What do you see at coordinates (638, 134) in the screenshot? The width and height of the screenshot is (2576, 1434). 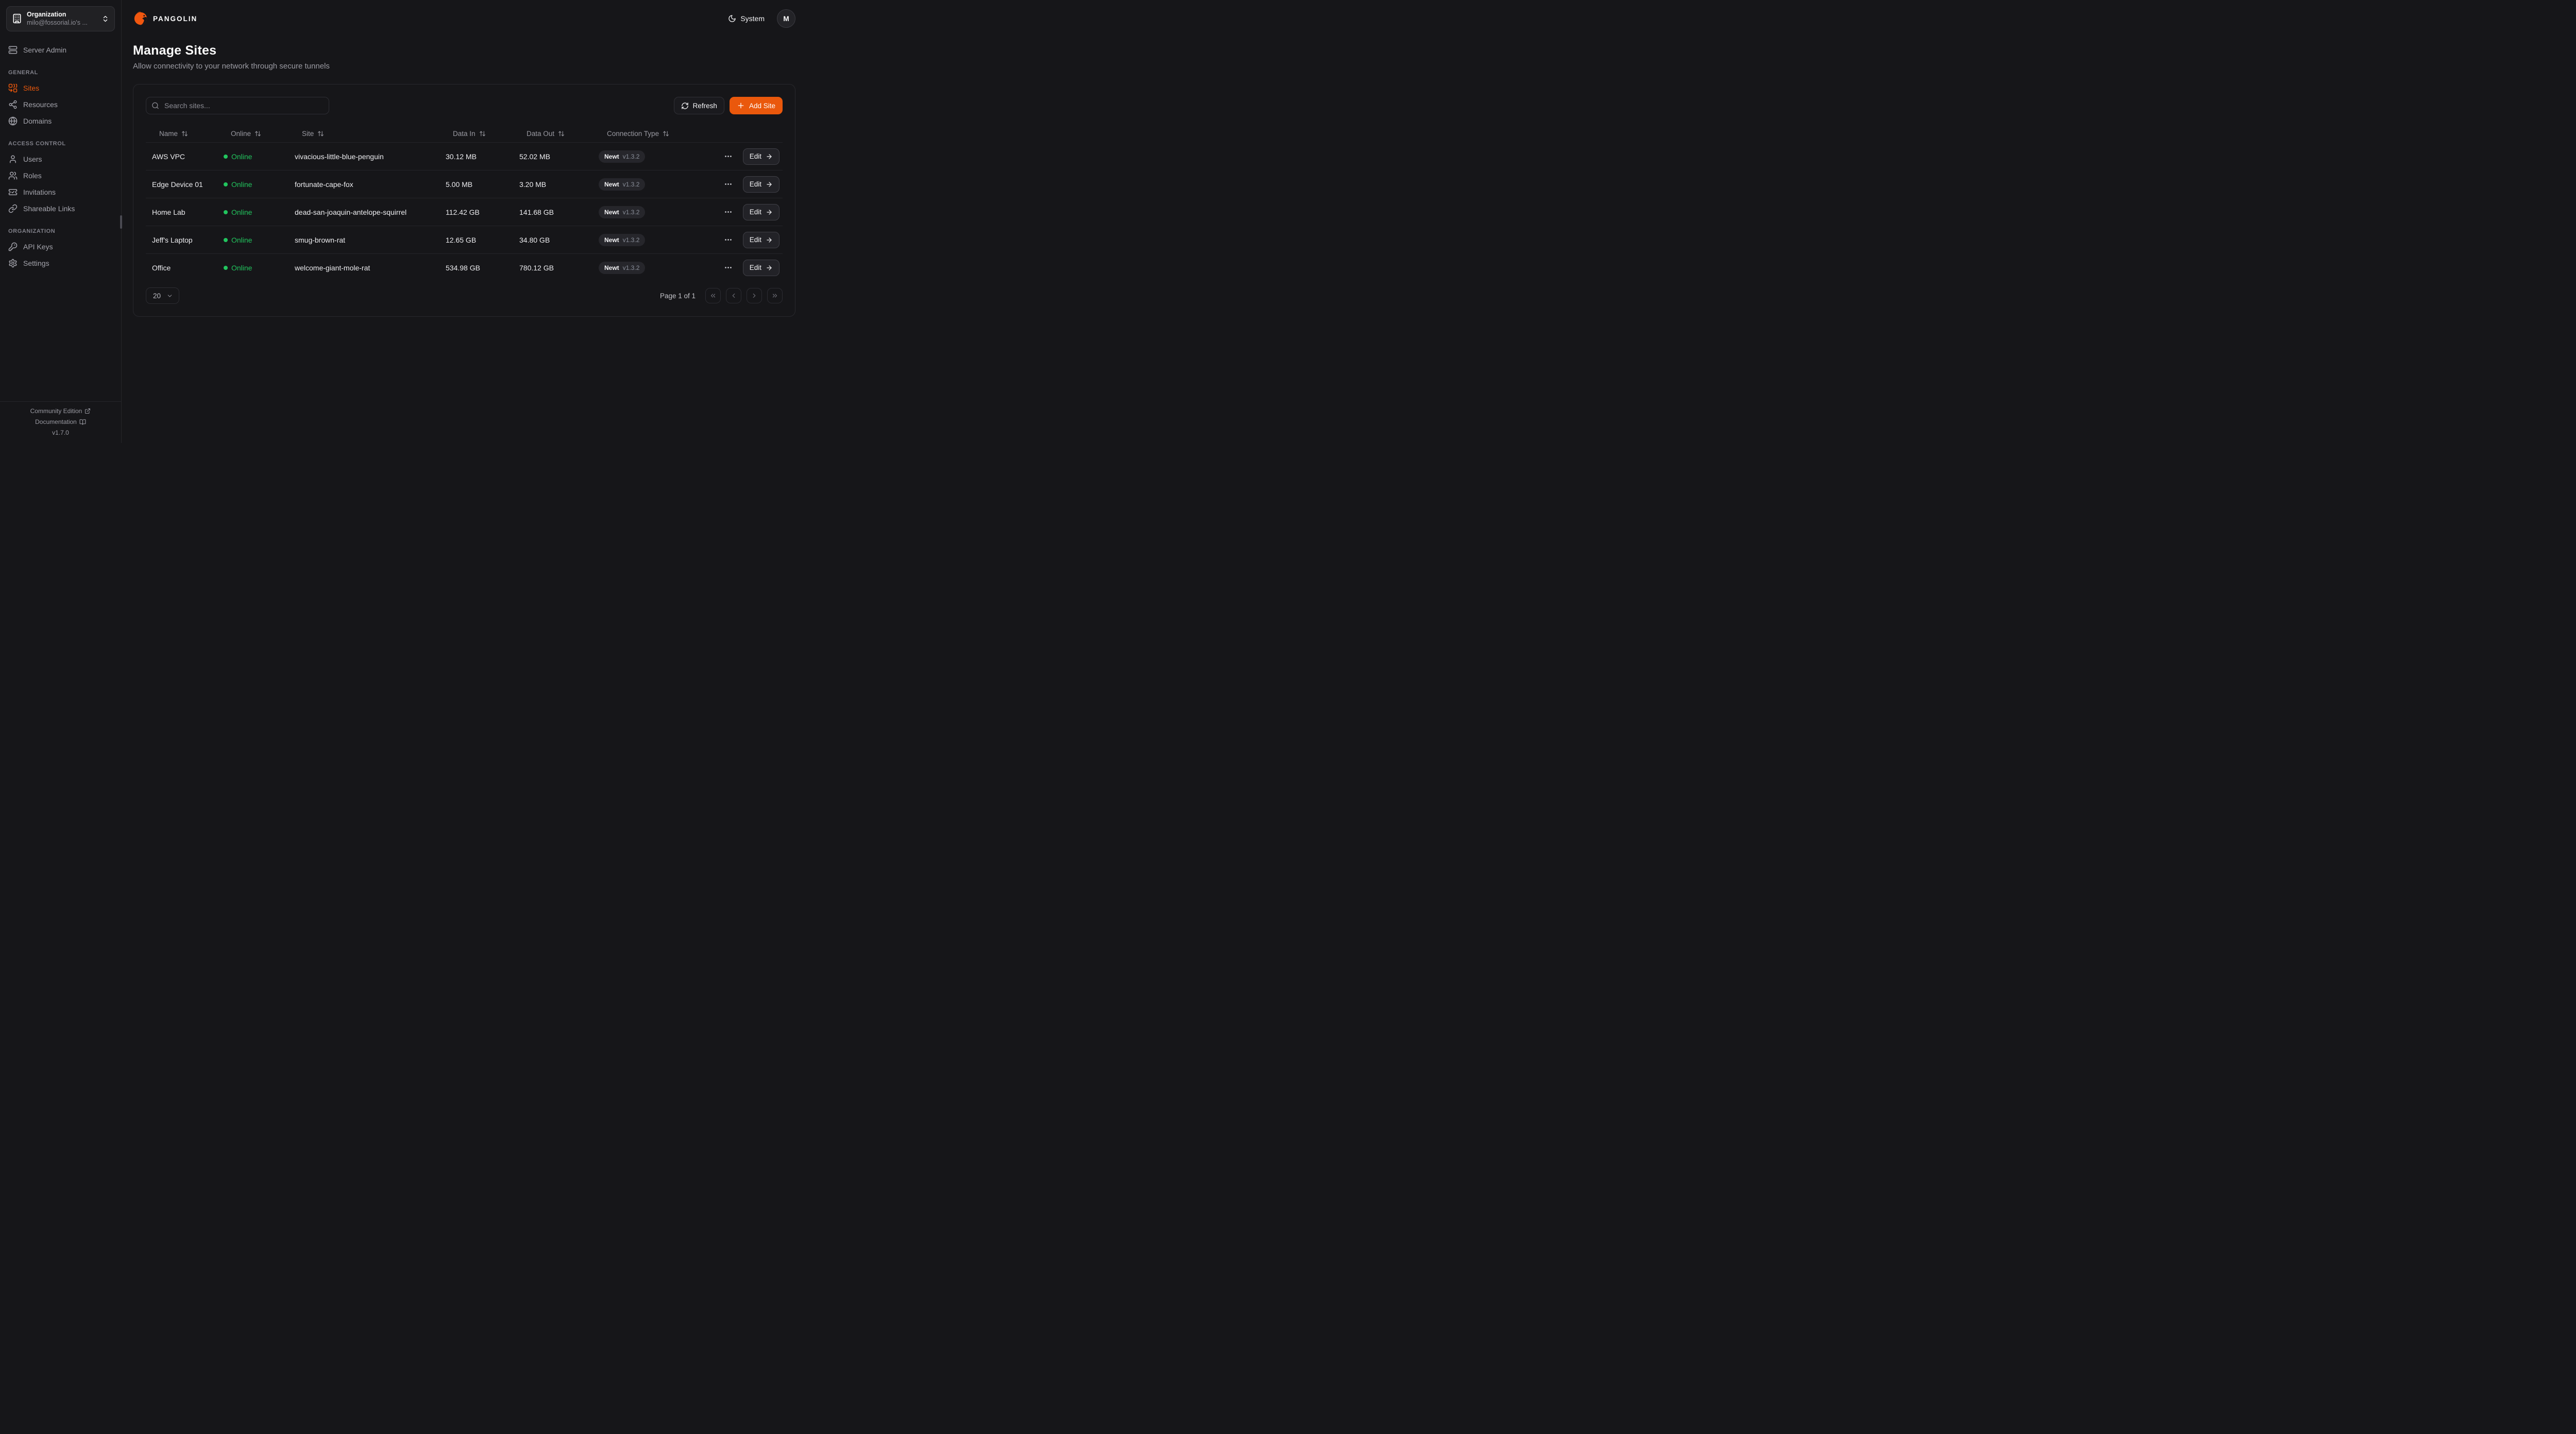 I see `column-header-connection-type: Connection Type` at bounding box center [638, 134].